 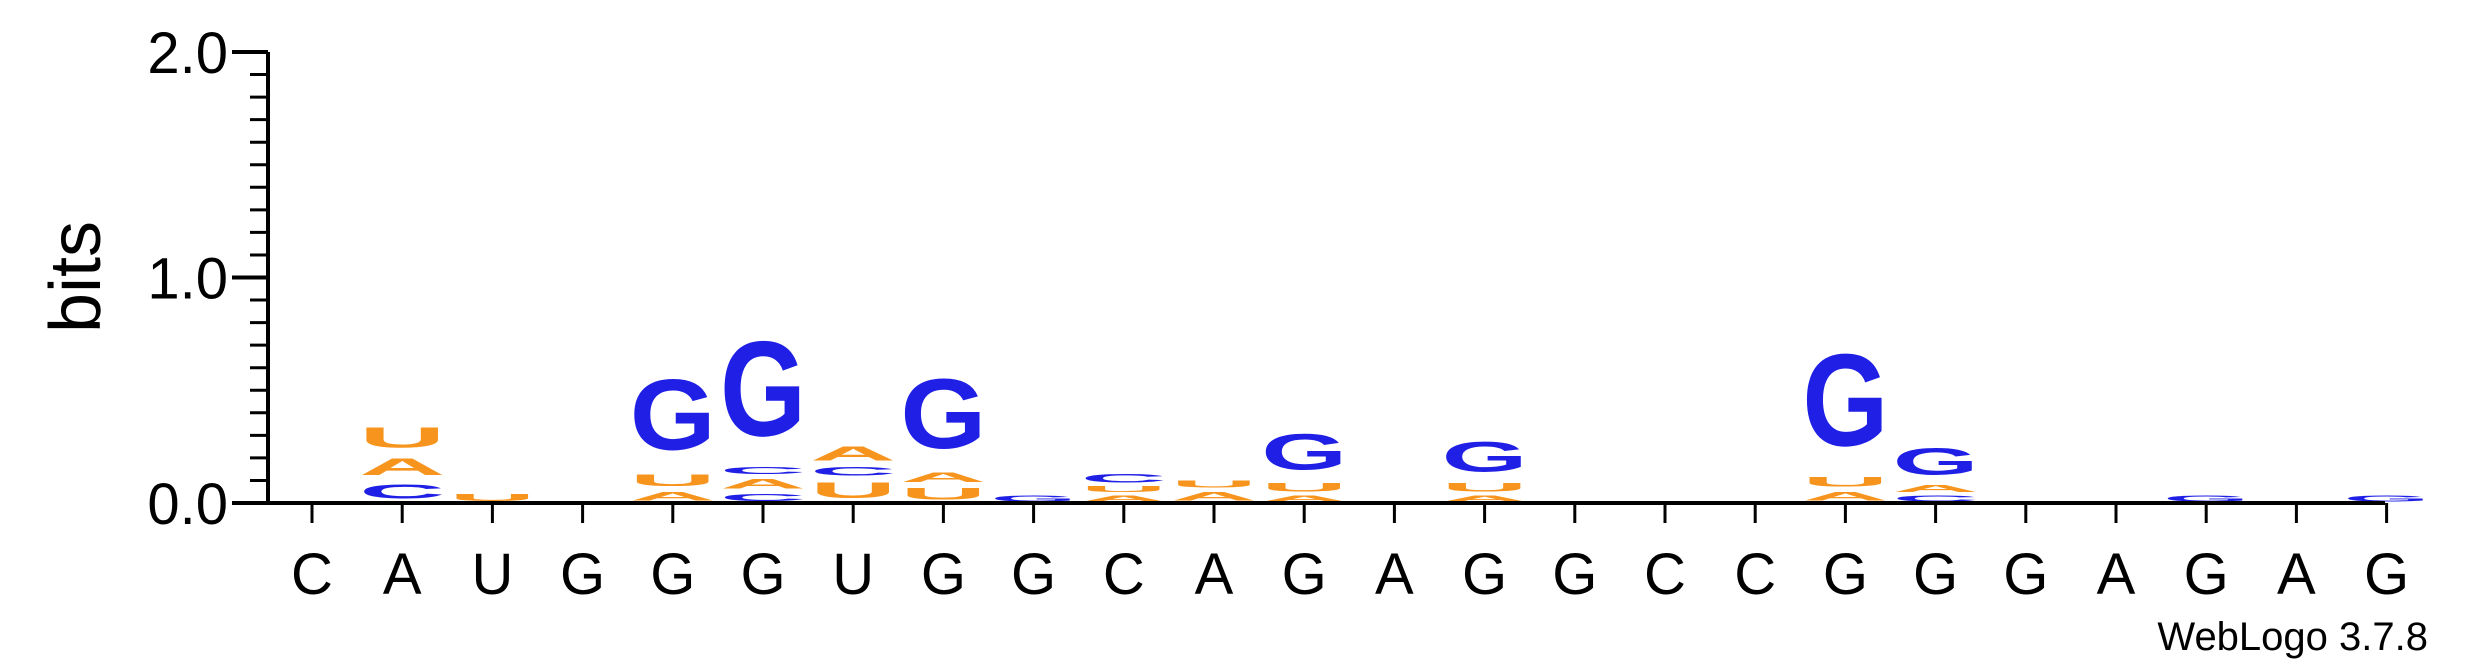 What do you see at coordinates (187, 504) in the screenshot?
I see `y-tick-label: 0.0` at bounding box center [187, 504].